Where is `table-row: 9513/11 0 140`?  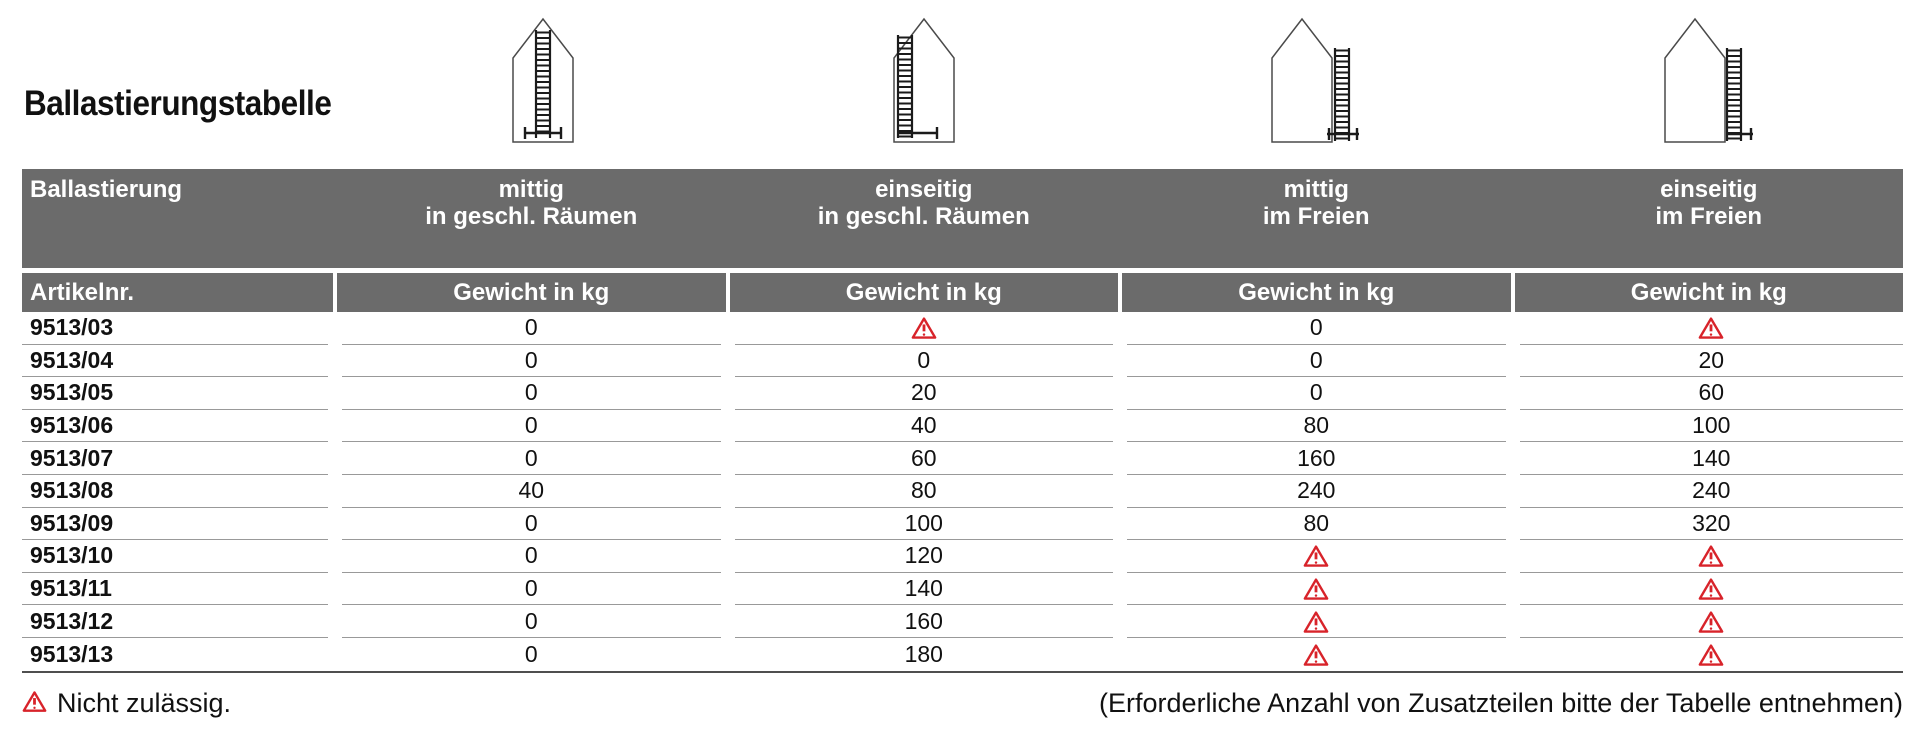 table-row: 9513/11 0 140 is located at coordinates (962, 589).